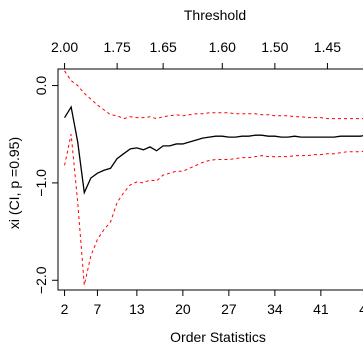 This screenshot has width=363, height=350. I want to click on left-tick-label: −2.0, so click(41, 280).